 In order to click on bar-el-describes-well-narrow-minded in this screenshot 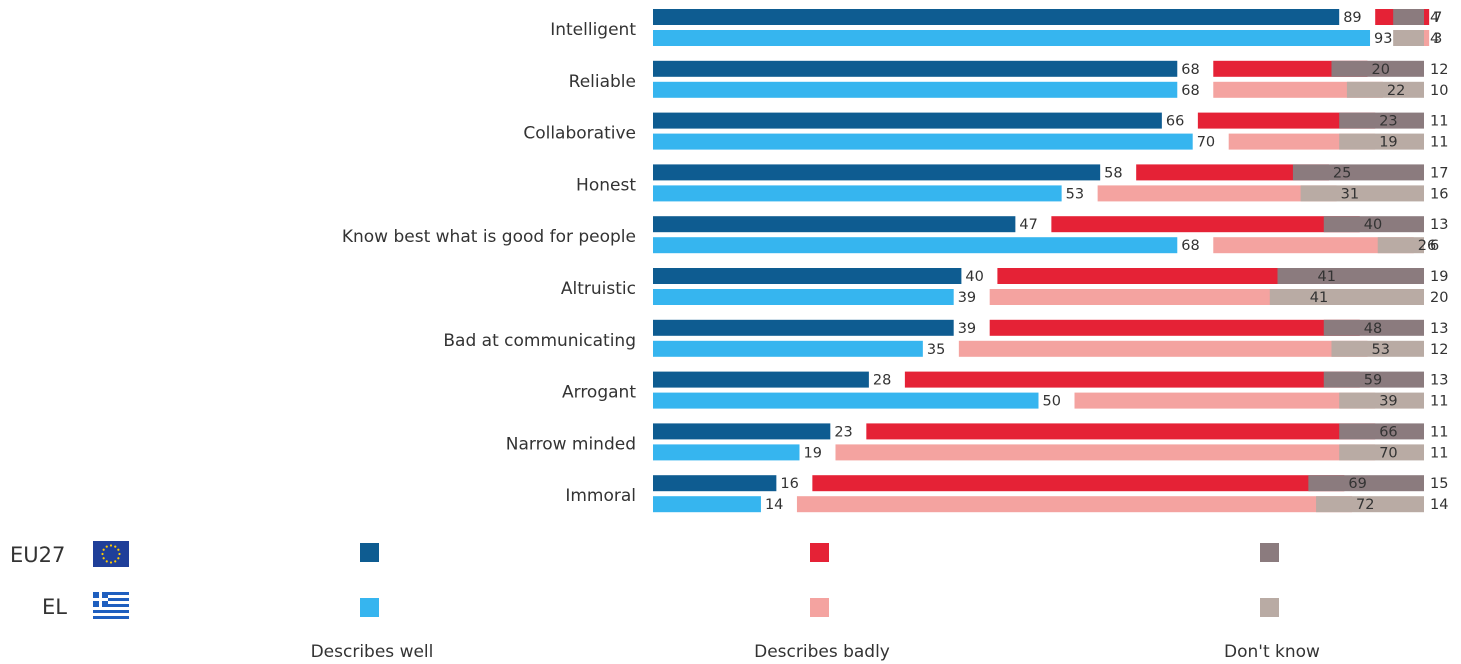, I will do `click(726, 452)`.